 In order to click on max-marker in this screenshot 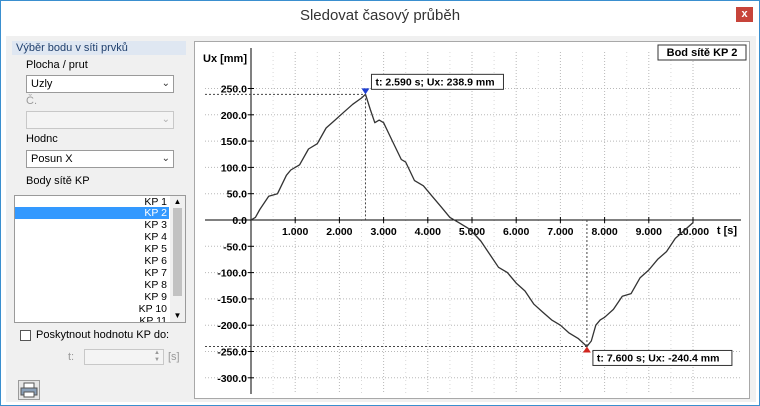, I will do `click(365, 91)`.